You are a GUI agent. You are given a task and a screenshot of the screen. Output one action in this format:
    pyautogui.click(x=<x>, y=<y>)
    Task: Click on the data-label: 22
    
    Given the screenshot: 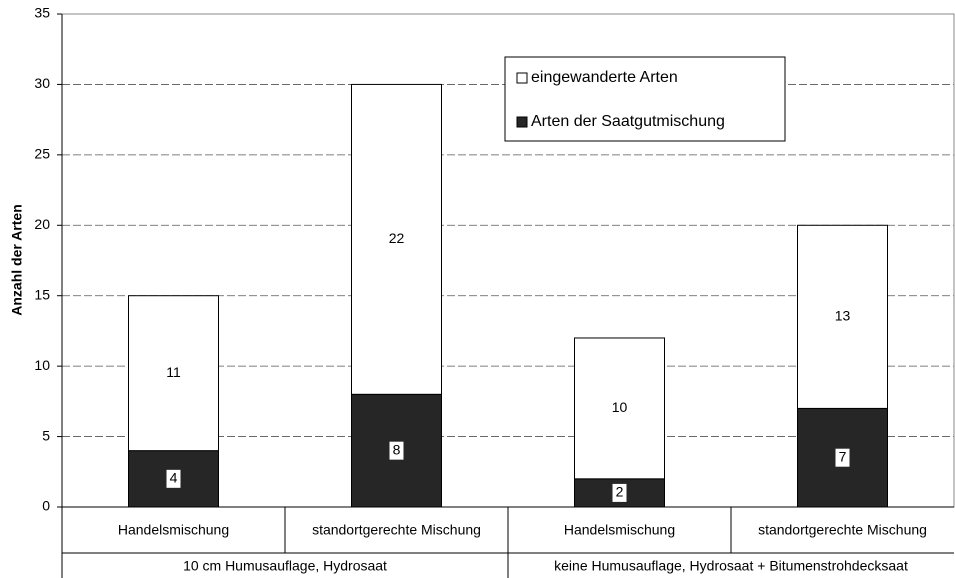 What is the action you would take?
    pyautogui.click(x=397, y=238)
    